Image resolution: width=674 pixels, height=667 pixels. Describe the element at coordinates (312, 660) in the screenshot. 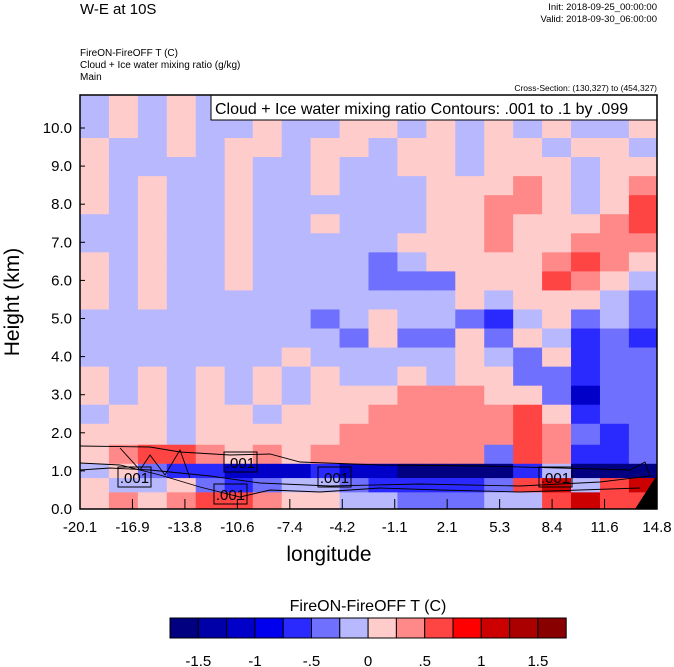

I see `colorbar-label: -.5` at that location.